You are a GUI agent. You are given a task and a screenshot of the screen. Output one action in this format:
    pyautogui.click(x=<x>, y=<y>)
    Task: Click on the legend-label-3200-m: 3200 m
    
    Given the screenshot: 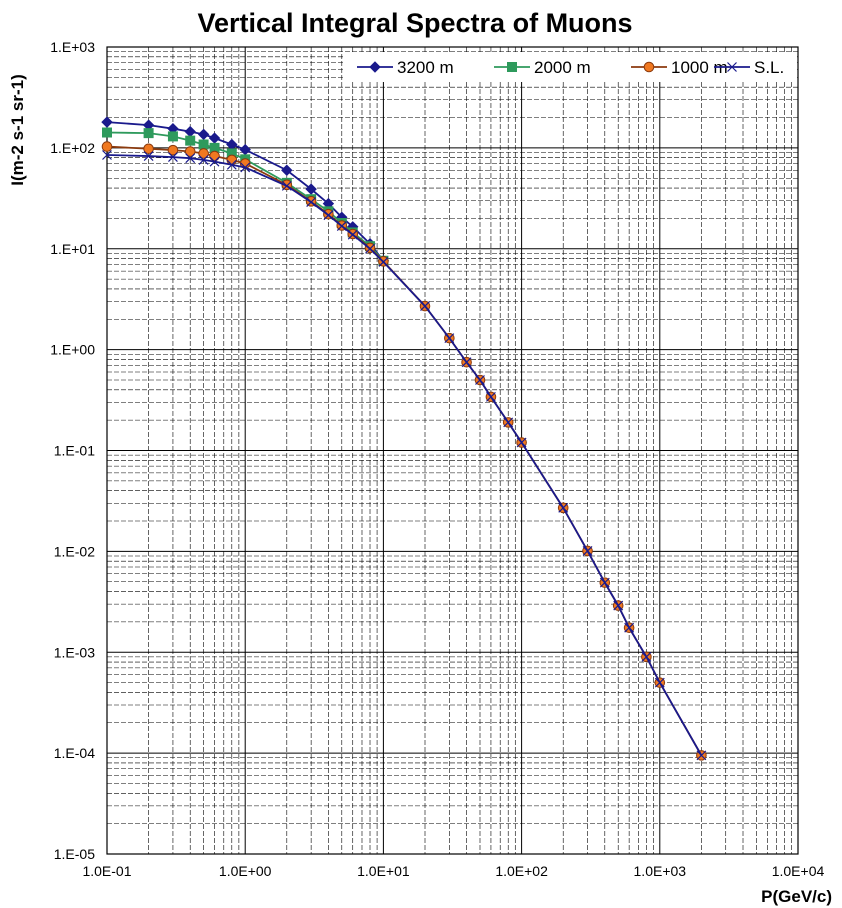 What is the action you would take?
    pyautogui.click(x=425, y=67)
    